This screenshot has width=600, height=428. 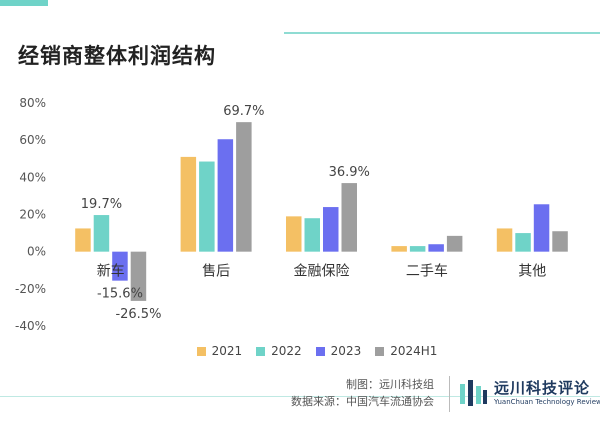 What do you see at coordinates (349, 172) in the screenshot?
I see `data-label: 36.9%` at bounding box center [349, 172].